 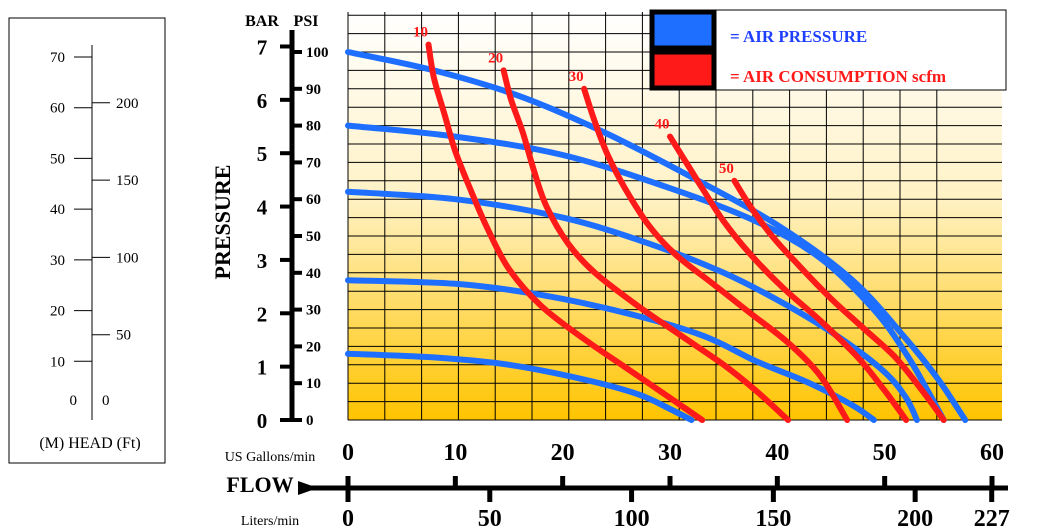 I want to click on head-tick-label-meters: 60, so click(x=57, y=109).